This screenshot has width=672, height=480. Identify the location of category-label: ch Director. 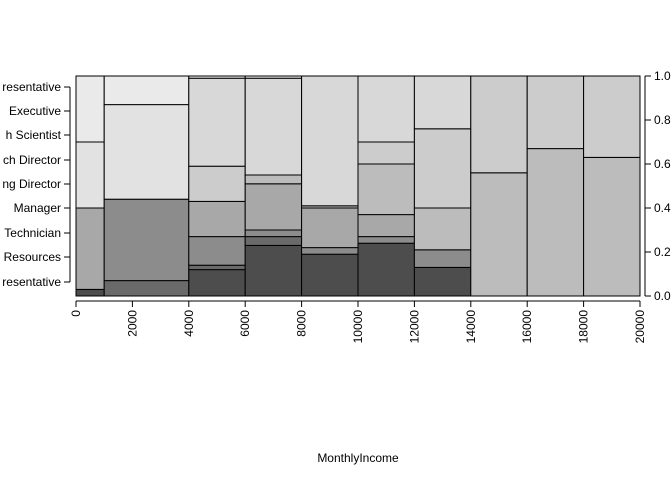
(32, 160).